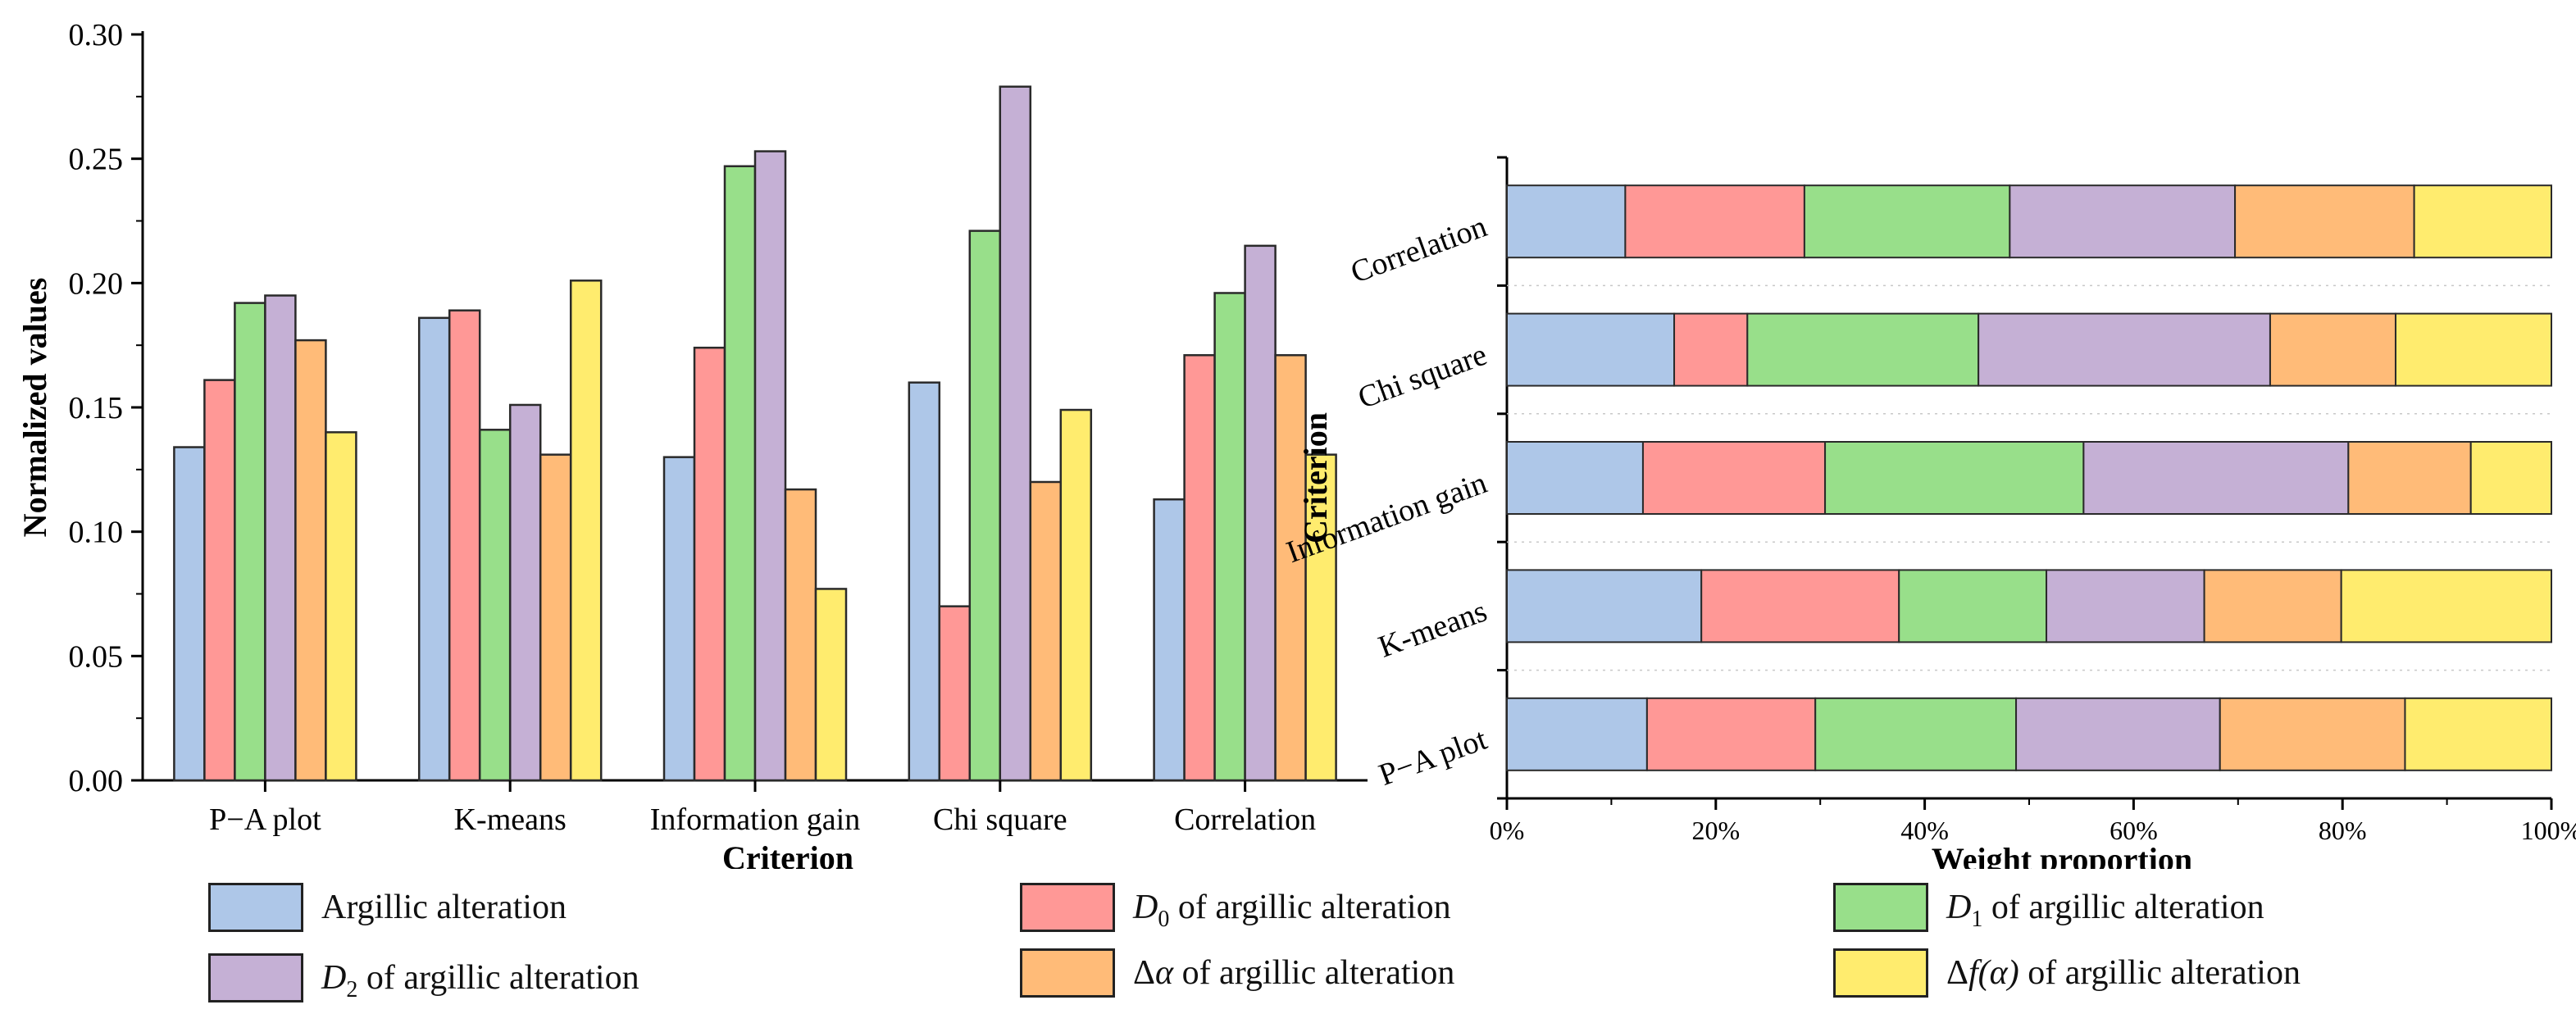 This screenshot has height=1032, width=2576. What do you see at coordinates (1567, 221) in the screenshot?
I see `segment-correlation-argillic-alteration` at bounding box center [1567, 221].